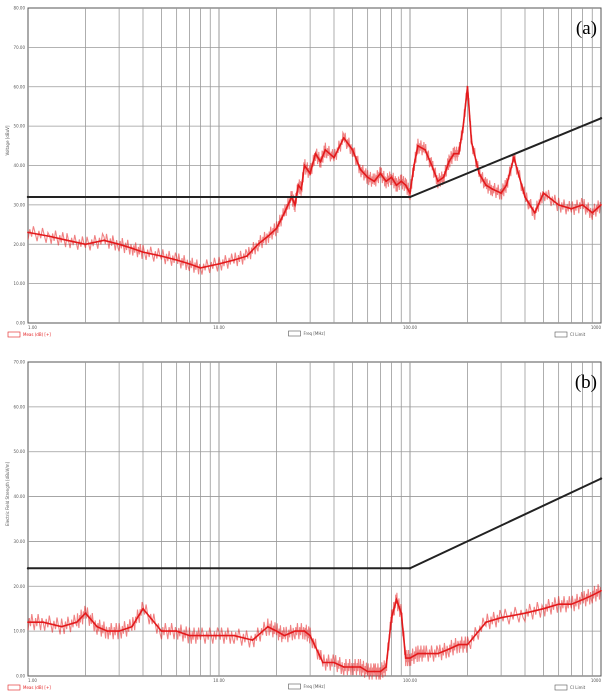 The width and height of the screenshot is (605, 695). Describe the element at coordinates (20, 541) in the screenshot. I see `y-tick-label: 30.00` at that location.